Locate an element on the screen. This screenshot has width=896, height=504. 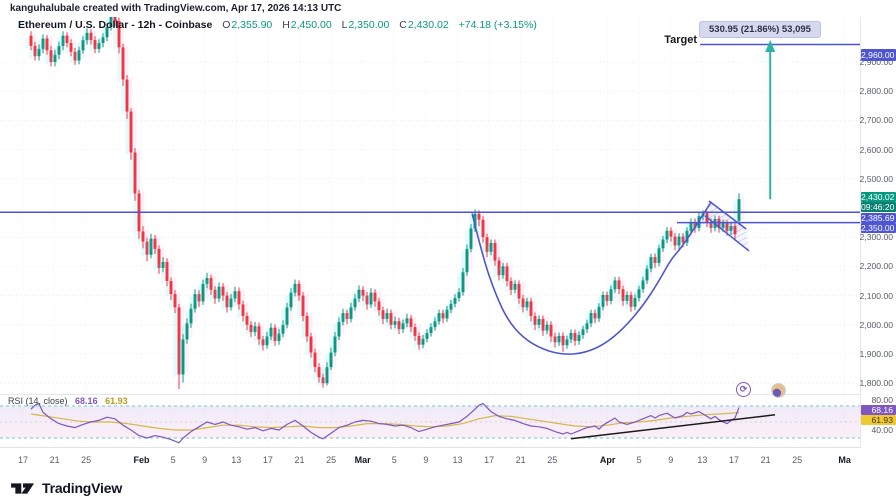
rsi-ma-value: 61.93 is located at coordinates (116, 401).